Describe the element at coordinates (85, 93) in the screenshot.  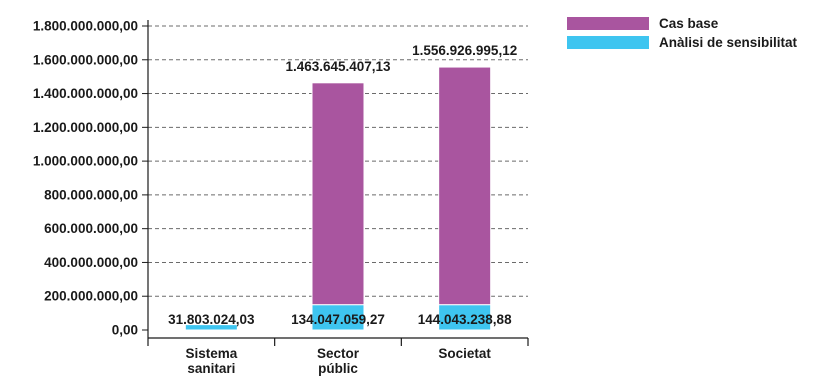
I see `y-tick-label: 1.400.000.000,00` at that location.